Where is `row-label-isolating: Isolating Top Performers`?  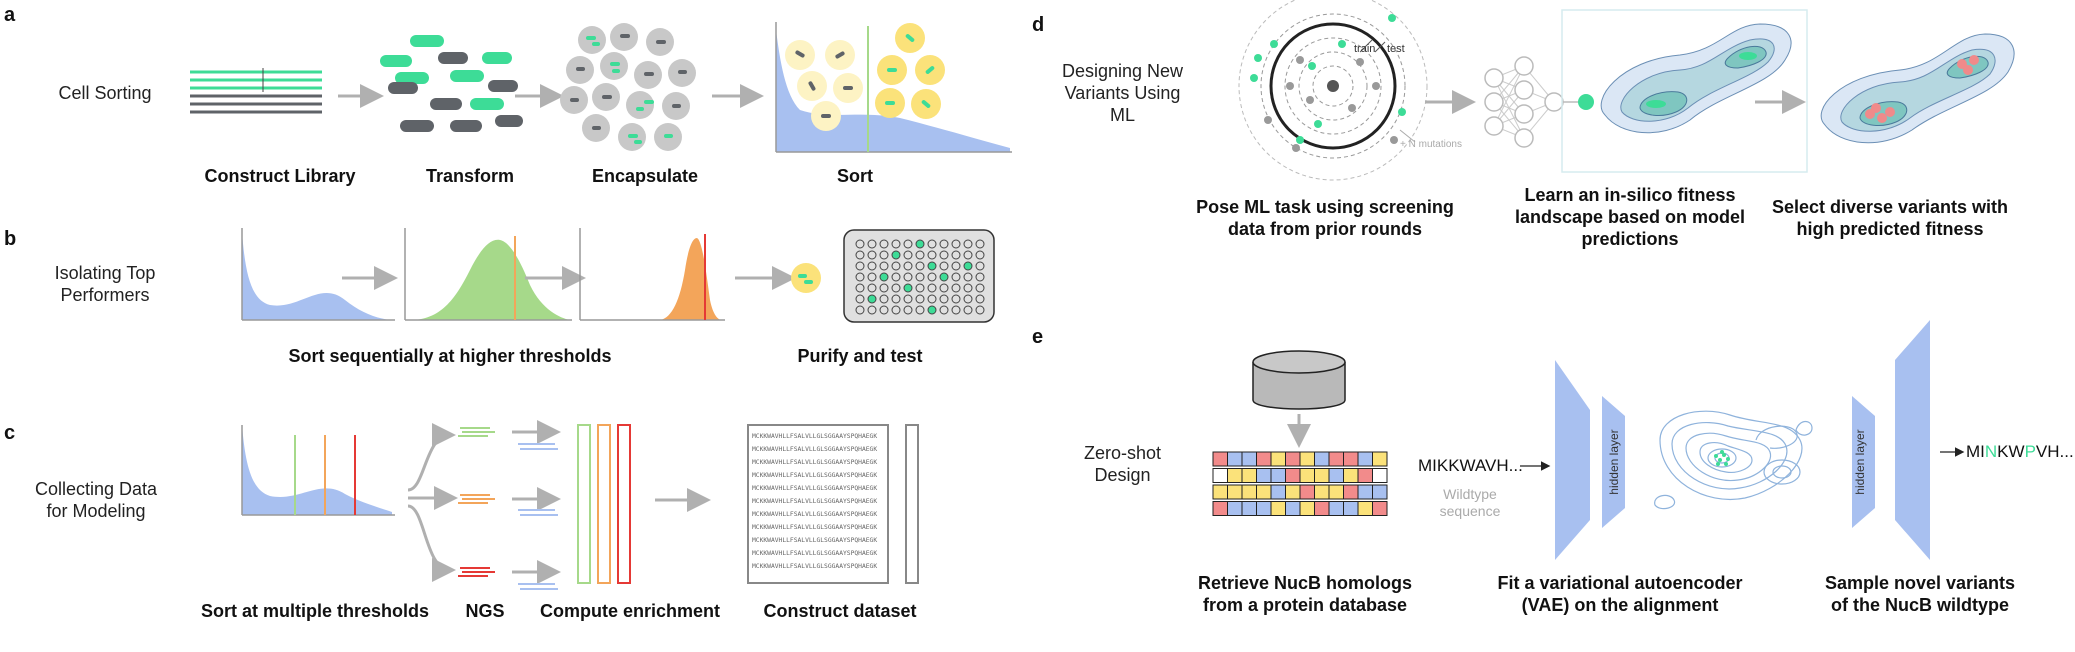
row-label-isolating: Isolating Top Performers is located at coordinates (105, 284).